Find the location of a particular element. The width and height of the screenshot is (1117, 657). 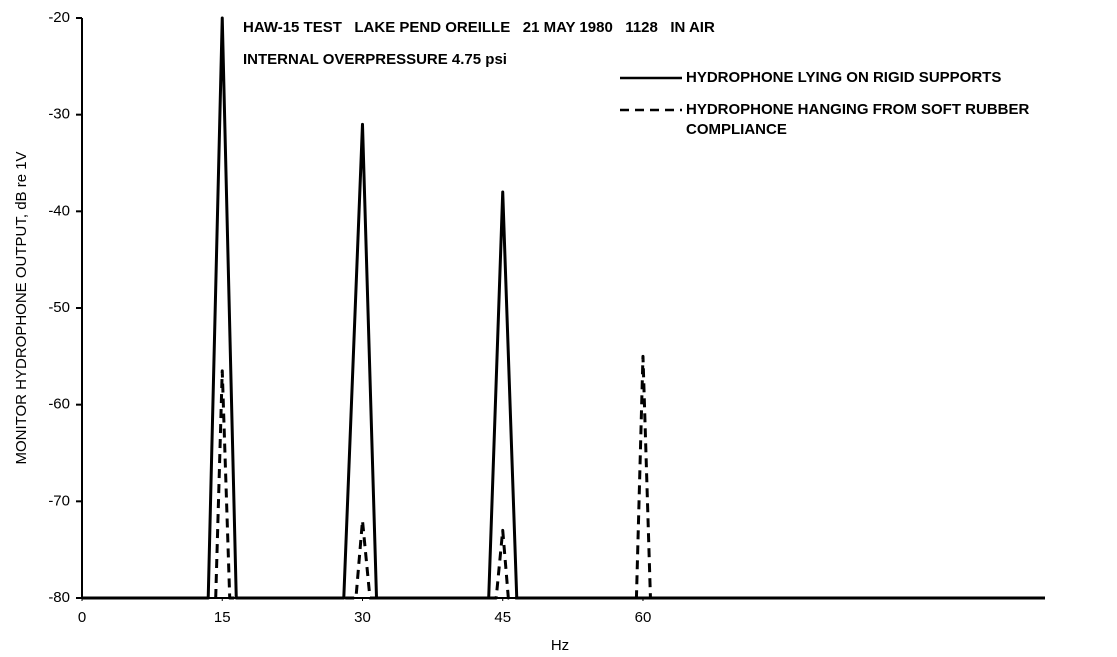

chart-subtitle: INTERNAL OVERPRESSURE 4.75 psi is located at coordinates (375, 59).